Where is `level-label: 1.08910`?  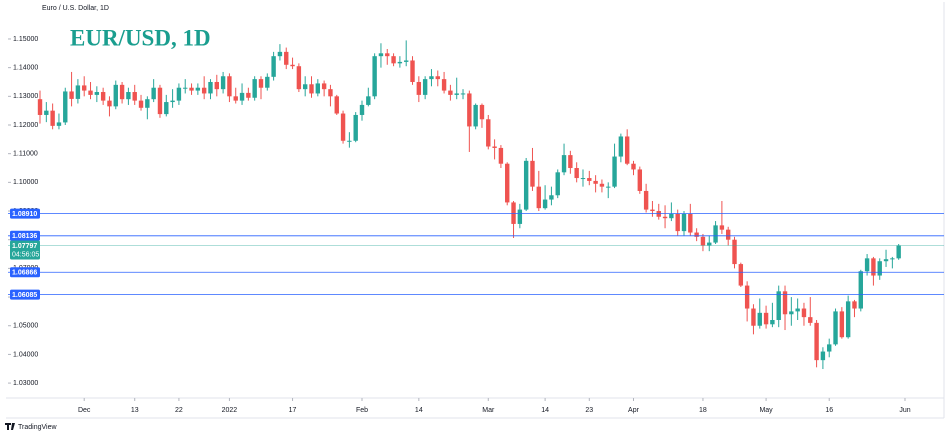 level-label: 1.08910 is located at coordinates (24, 214).